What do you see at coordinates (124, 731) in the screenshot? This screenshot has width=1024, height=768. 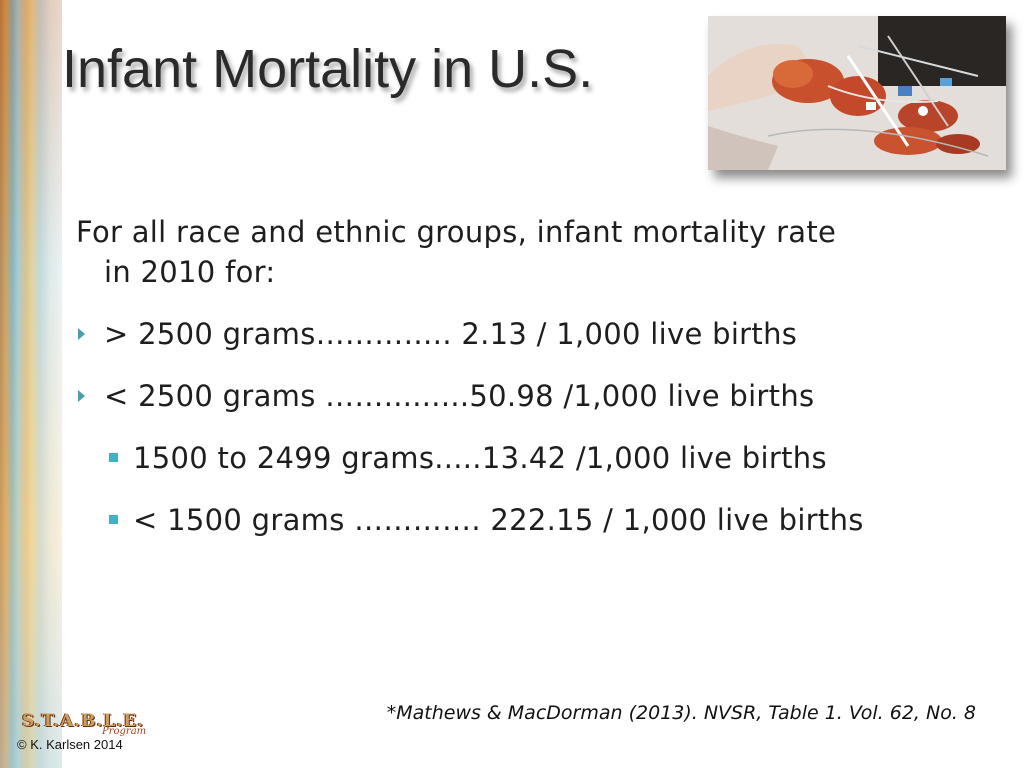 I see `logo-subtext: Program` at bounding box center [124, 731].